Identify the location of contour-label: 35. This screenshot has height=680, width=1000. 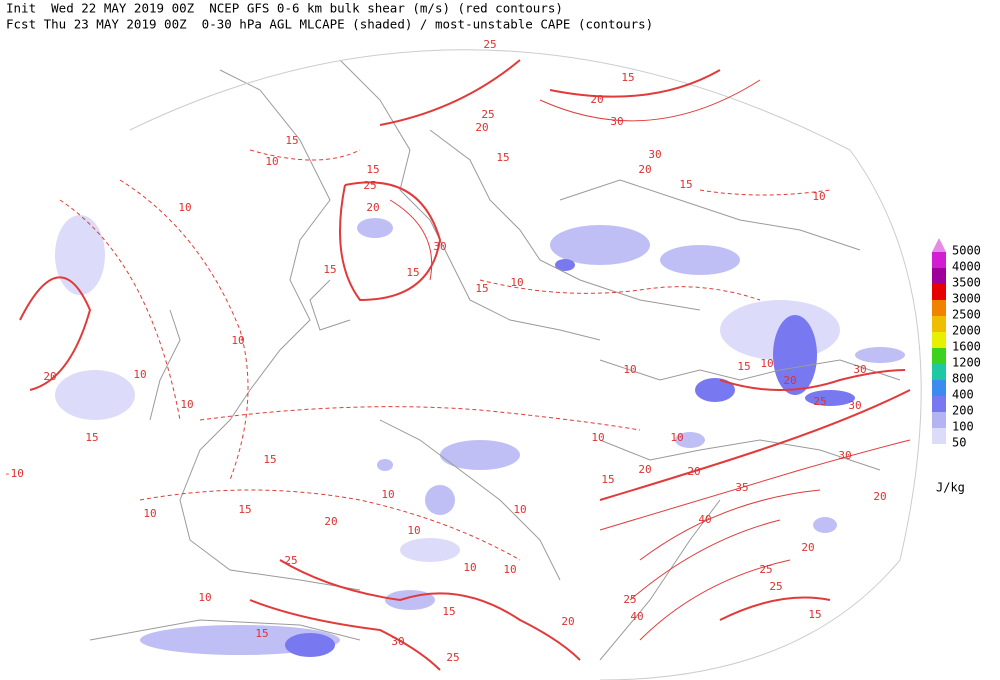
(741, 487).